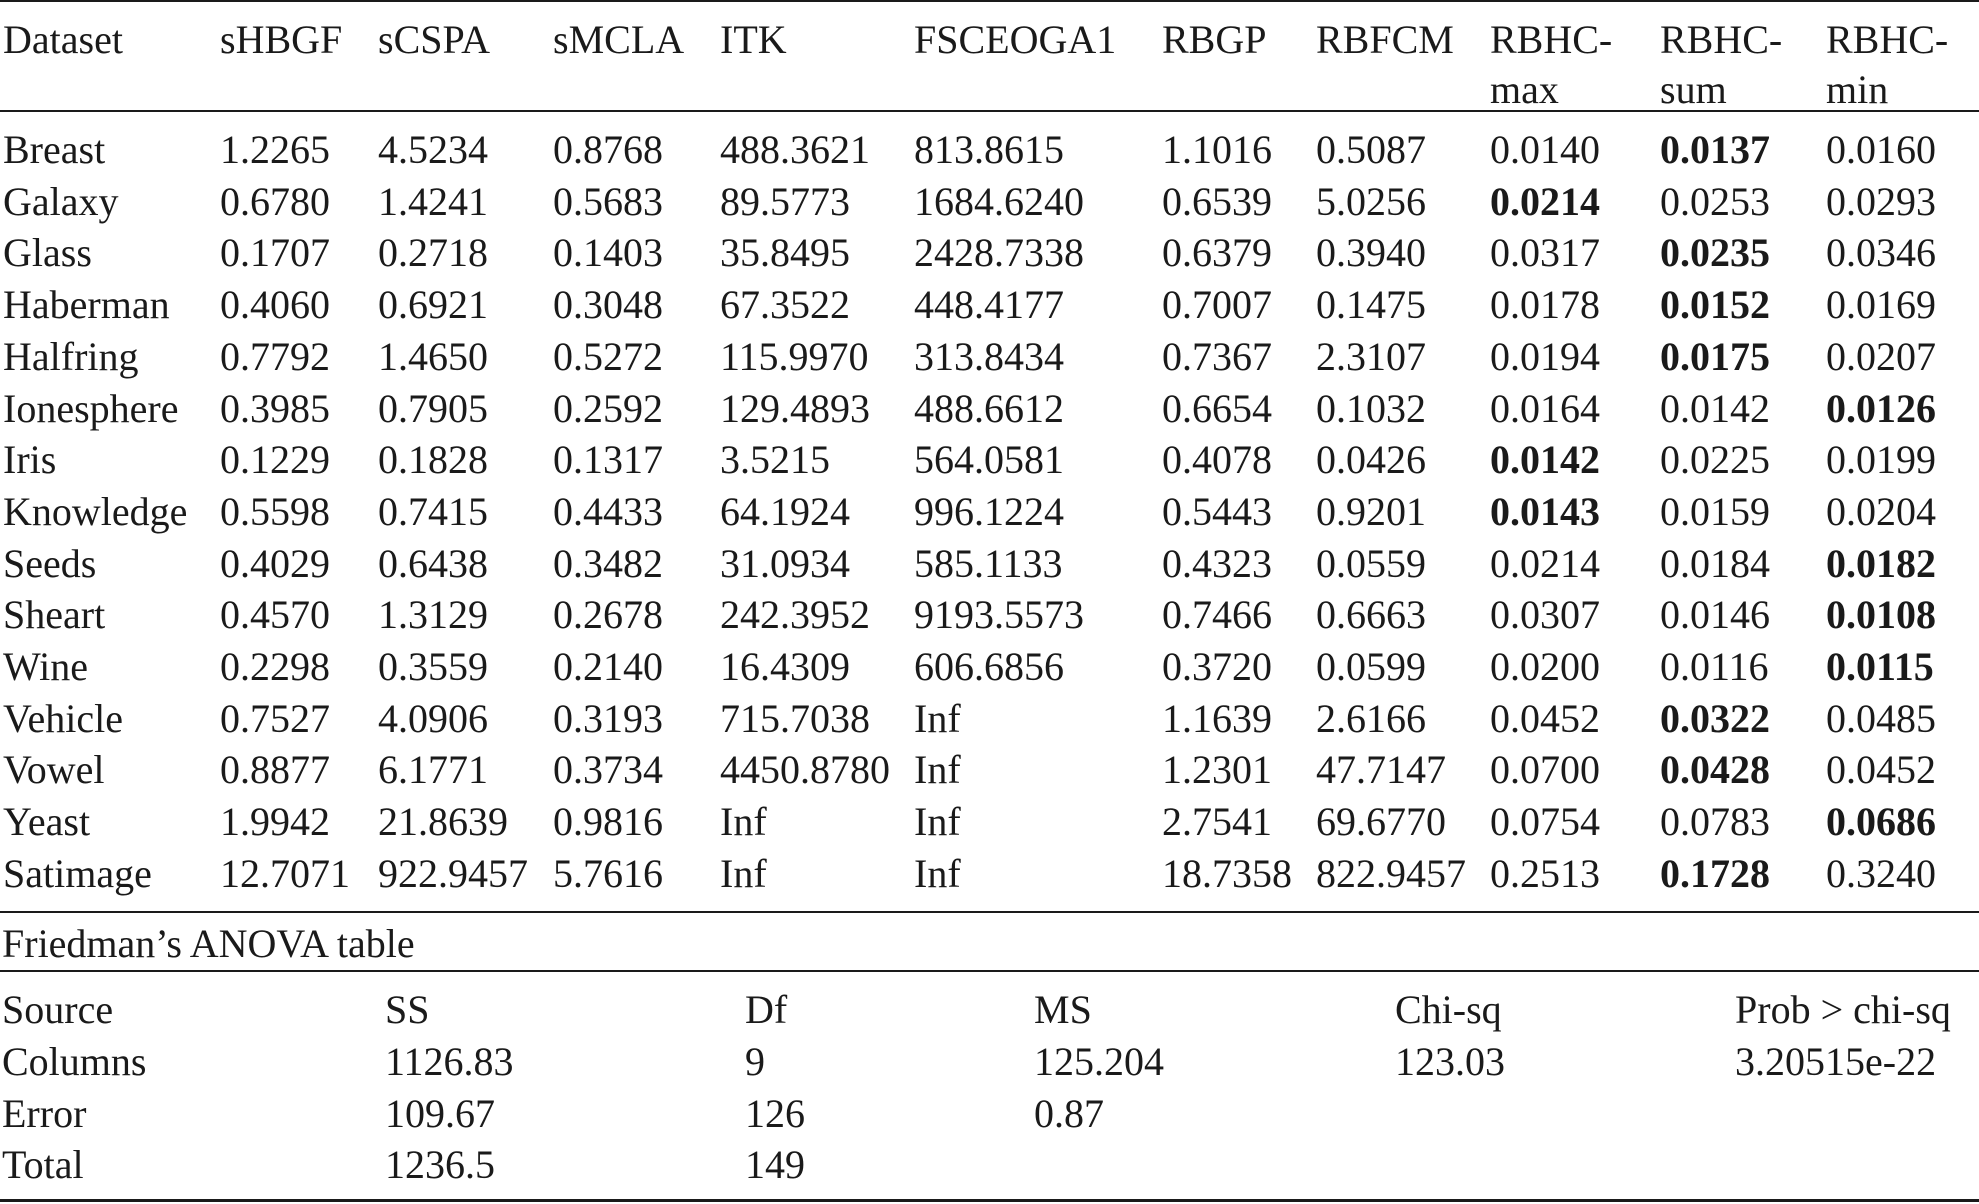 Image resolution: width=1979 pixels, height=1204 pixels. What do you see at coordinates (785, 563) in the screenshot?
I see `table-cell: 31.0934` at bounding box center [785, 563].